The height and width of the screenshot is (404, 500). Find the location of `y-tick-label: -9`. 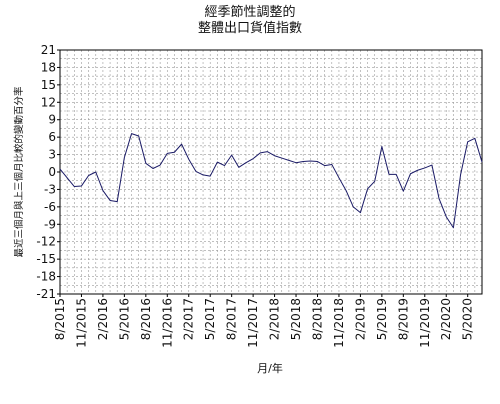

y-tick-label: -9 is located at coordinates (50, 224).